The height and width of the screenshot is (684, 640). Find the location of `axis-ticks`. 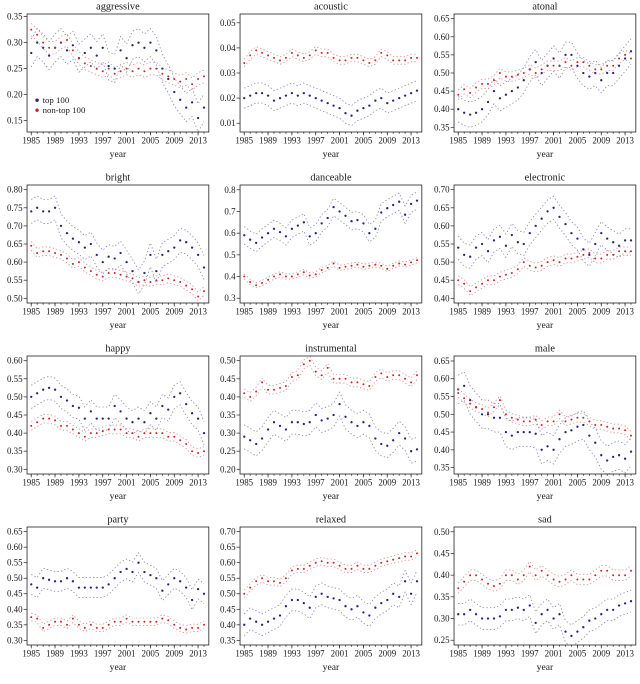

axis-ticks is located at coordinates (541, 248).